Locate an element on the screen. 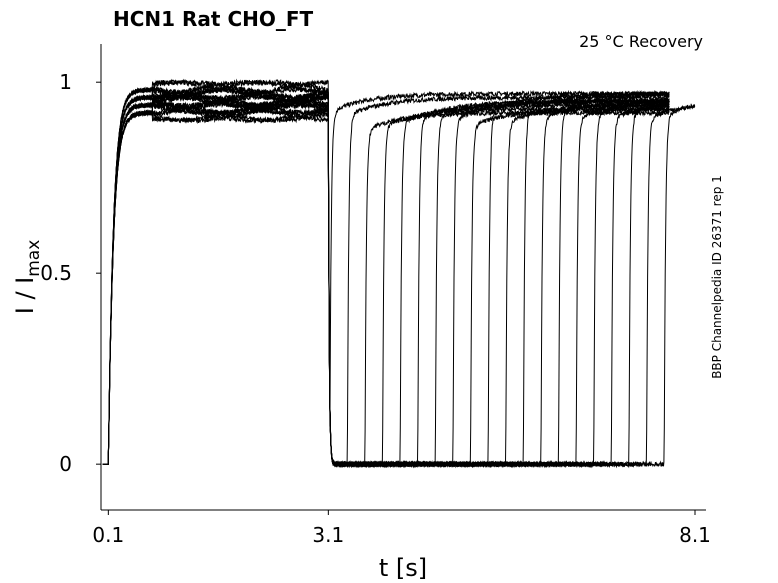 The width and height of the screenshot is (778, 583). source-id-label: BBP Channelpedia ID 26371 rep 1 is located at coordinates (717, 277).